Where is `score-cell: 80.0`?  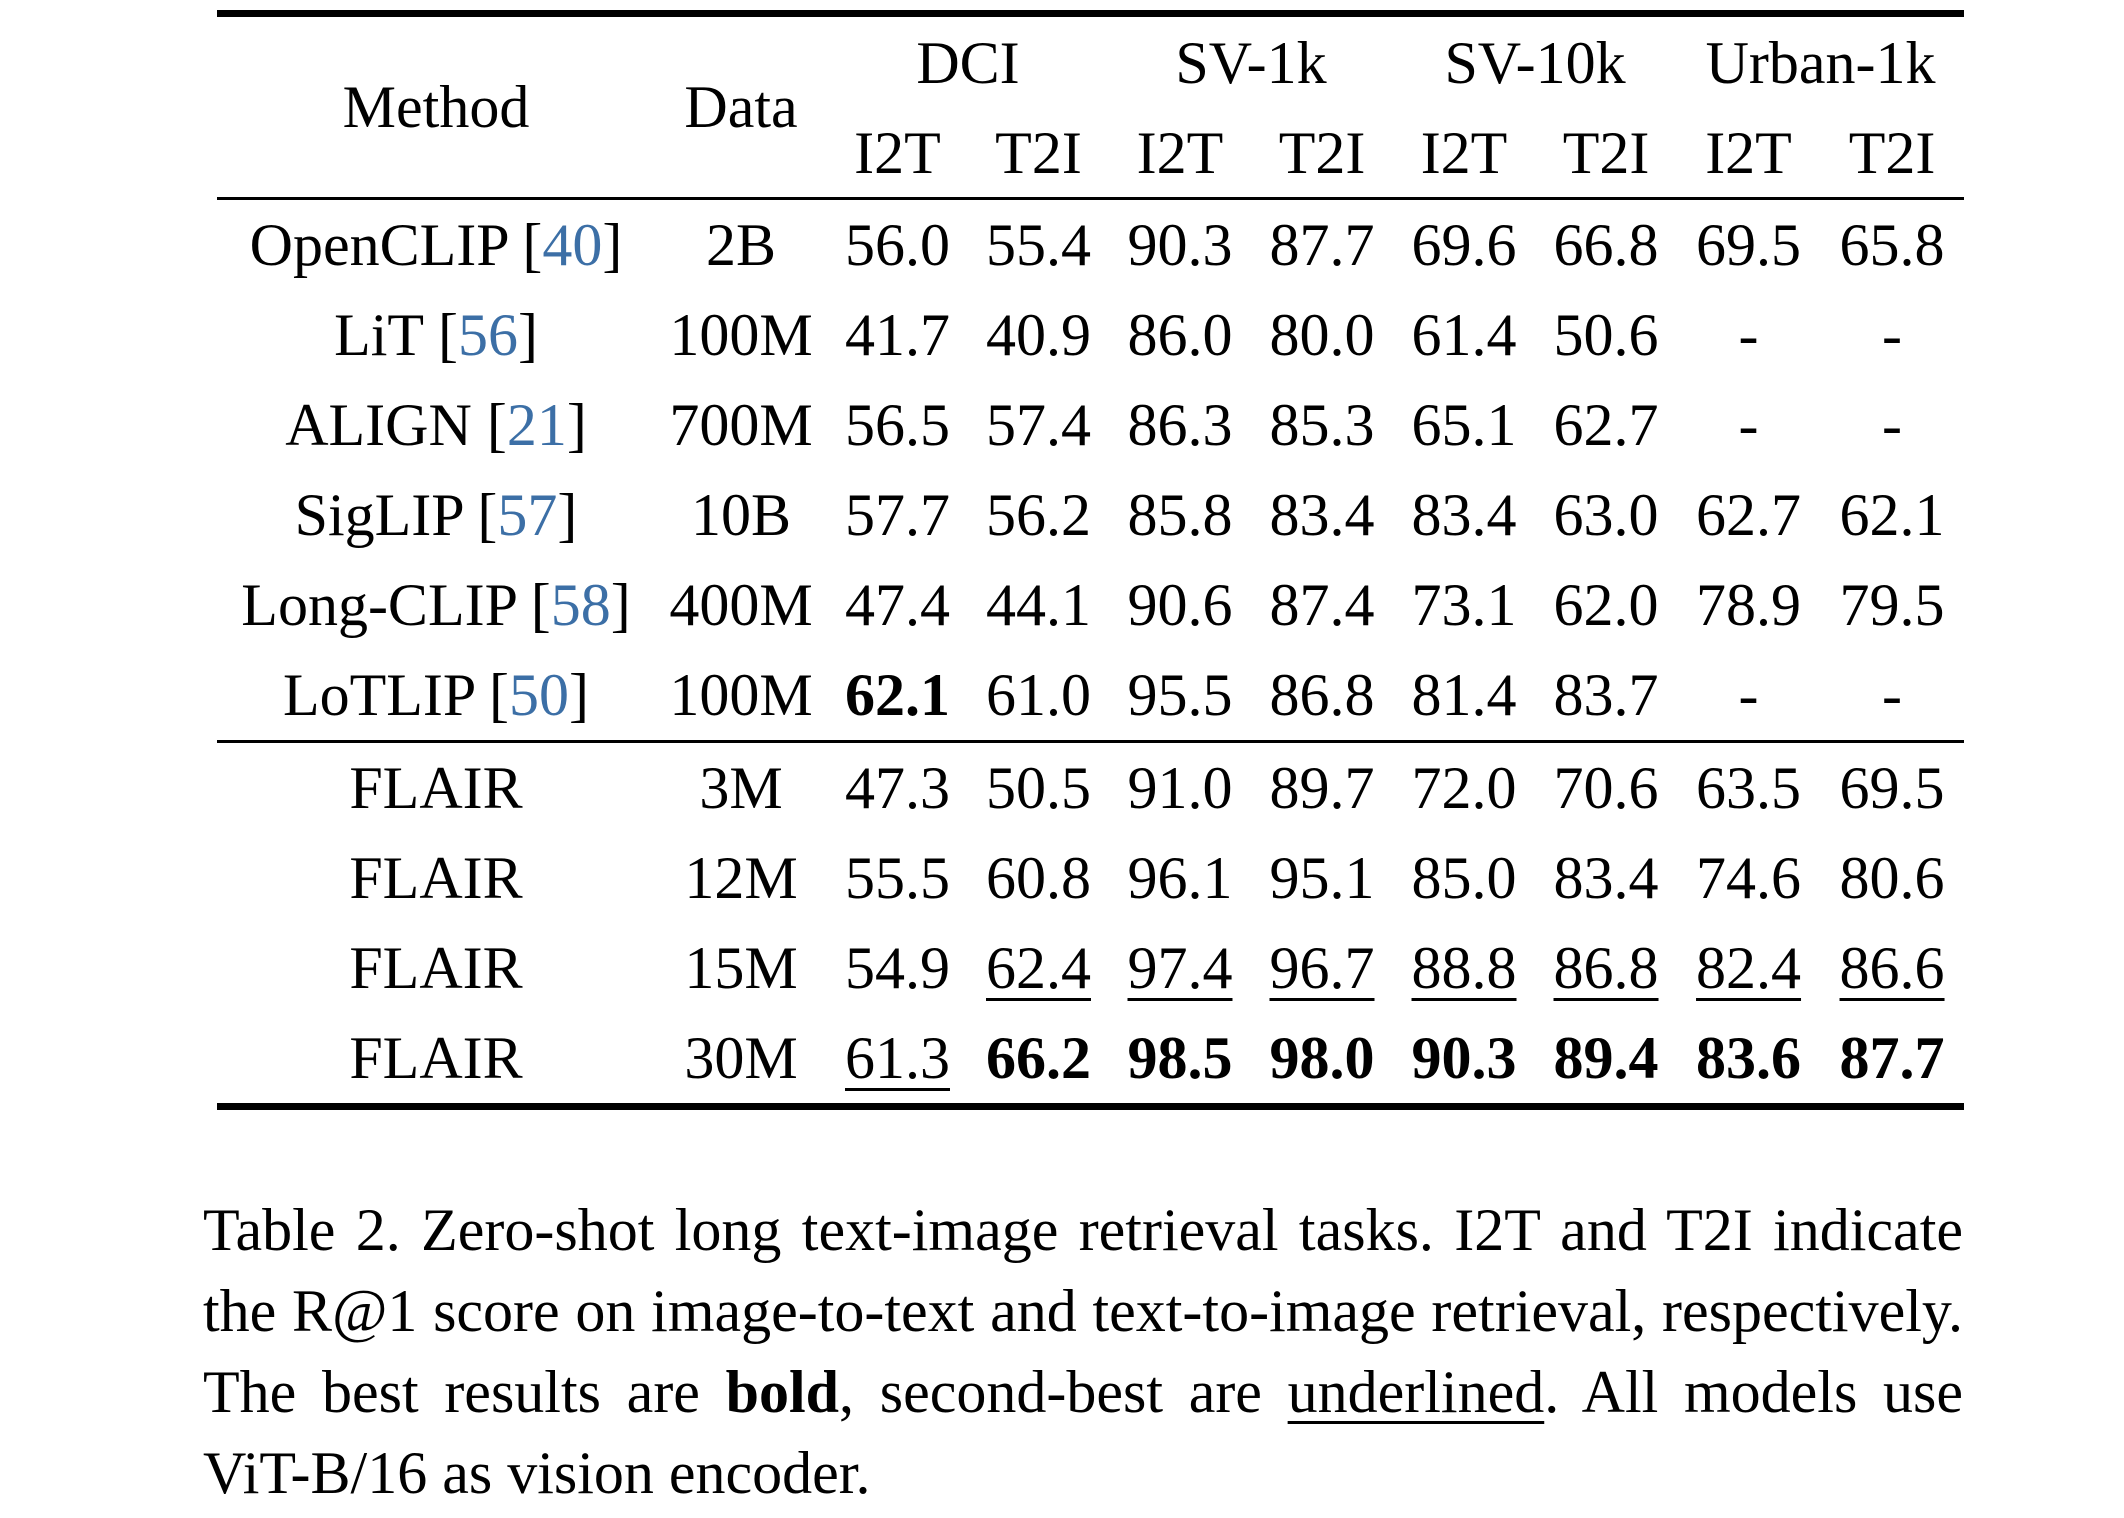 score-cell: 80.0 is located at coordinates (1322, 335).